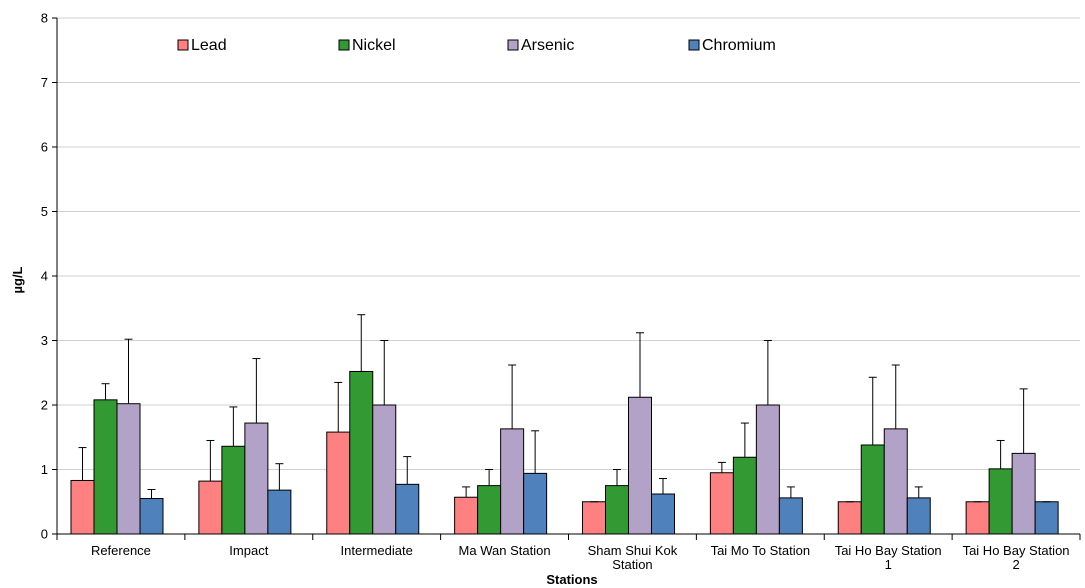 This screenshot has width=1085, height=588. What do you see at coordinates (571, 579) in the screenshot?
I see `x-axis-title: Stations` at bounding box center [571, 579].